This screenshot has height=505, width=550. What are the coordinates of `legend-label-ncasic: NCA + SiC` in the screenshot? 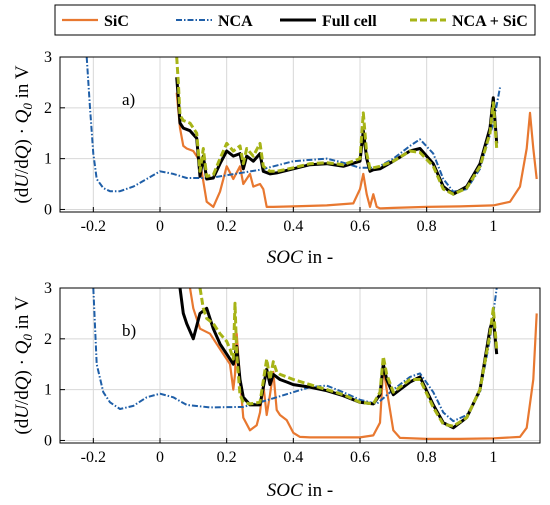 It's located at (490, 21).